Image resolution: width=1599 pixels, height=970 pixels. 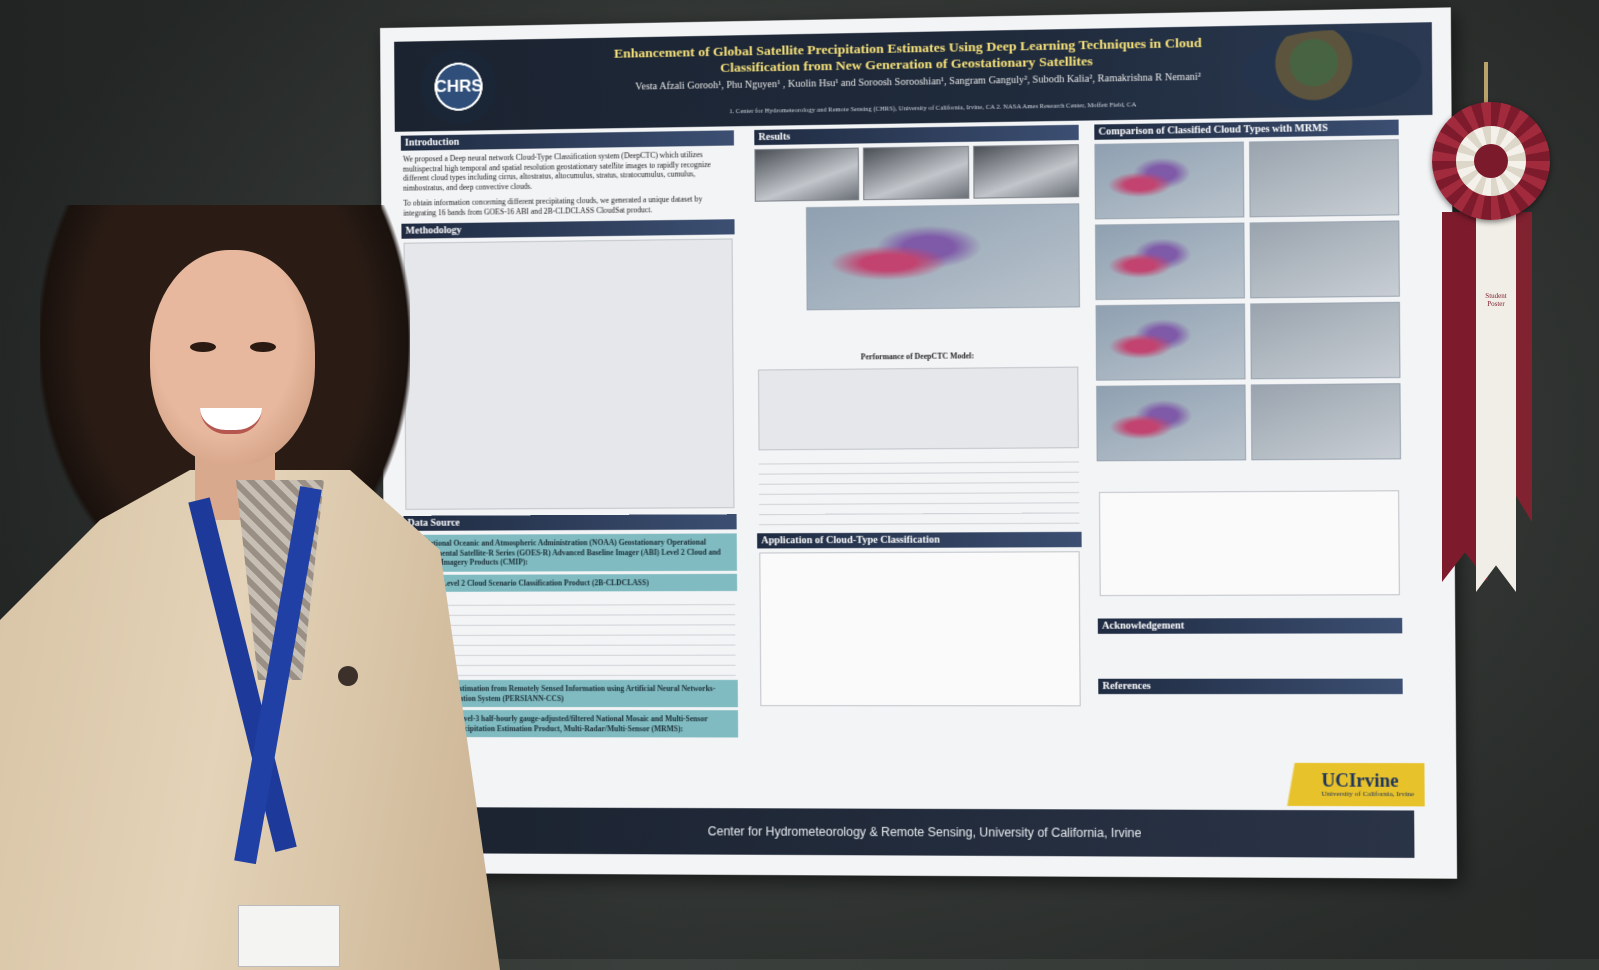 I want to click on satellite-images, so click(x=916, y=173).